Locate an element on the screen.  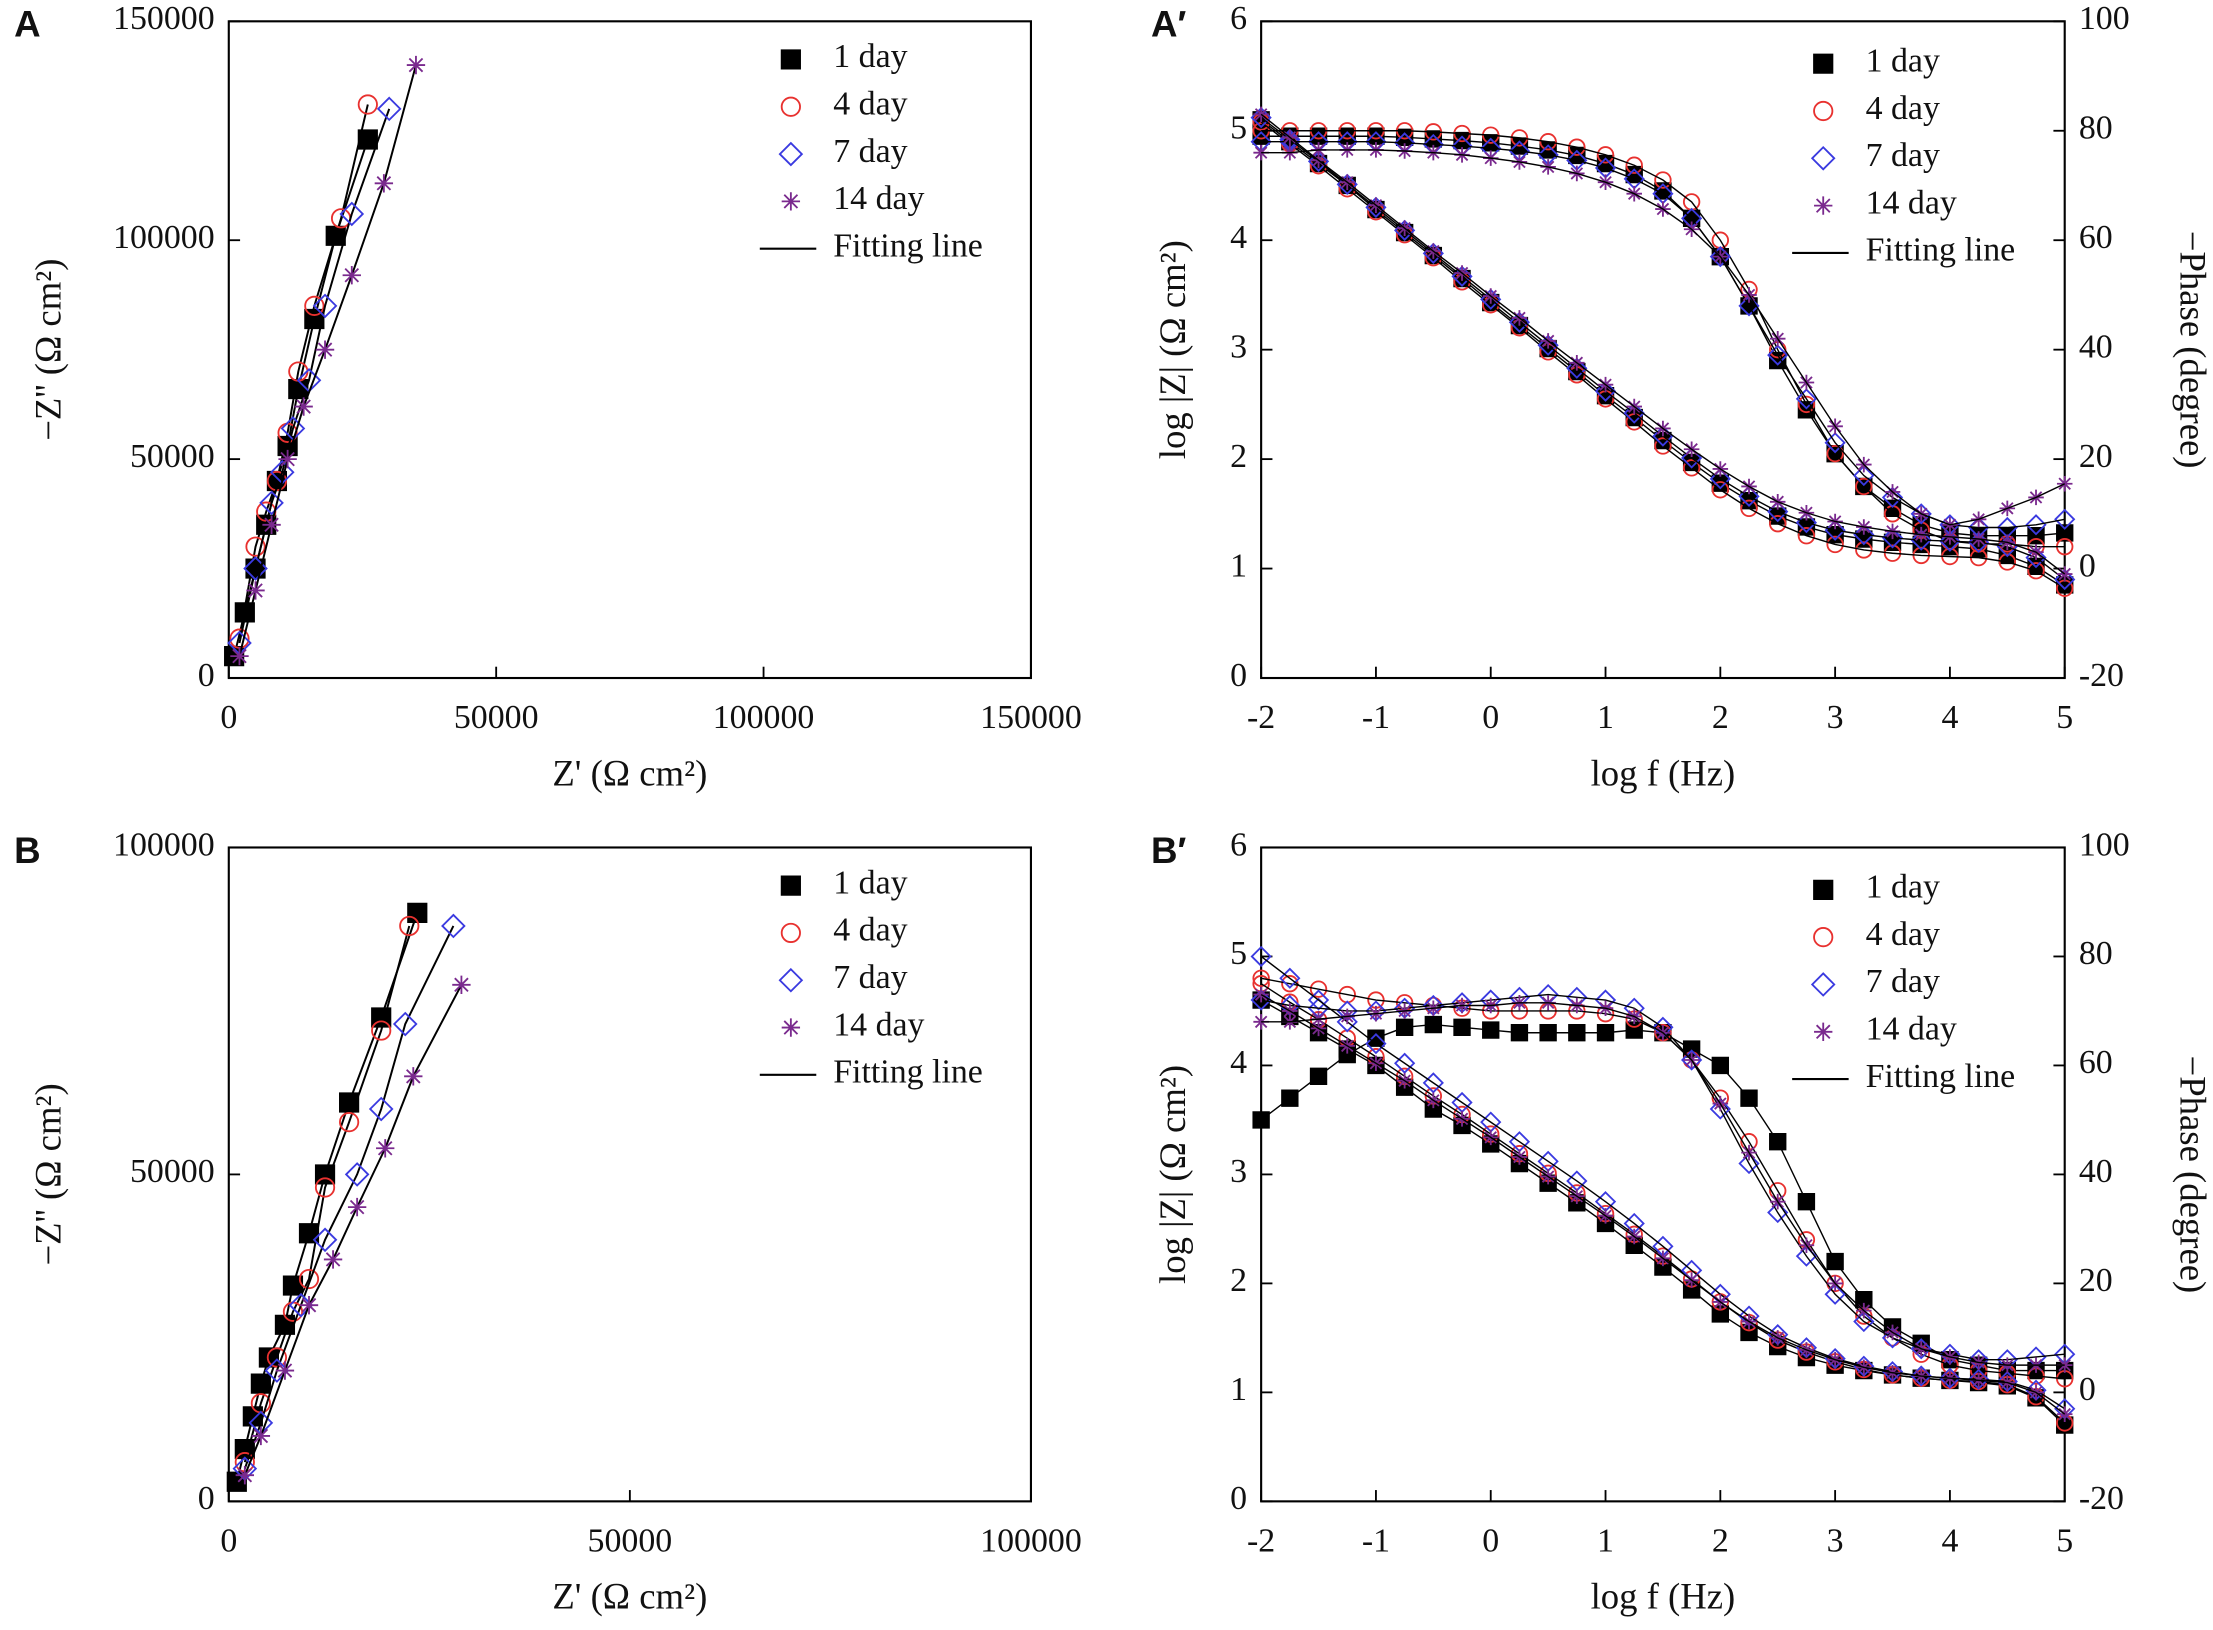
panel-label: A is located at coordinates (27, 24).